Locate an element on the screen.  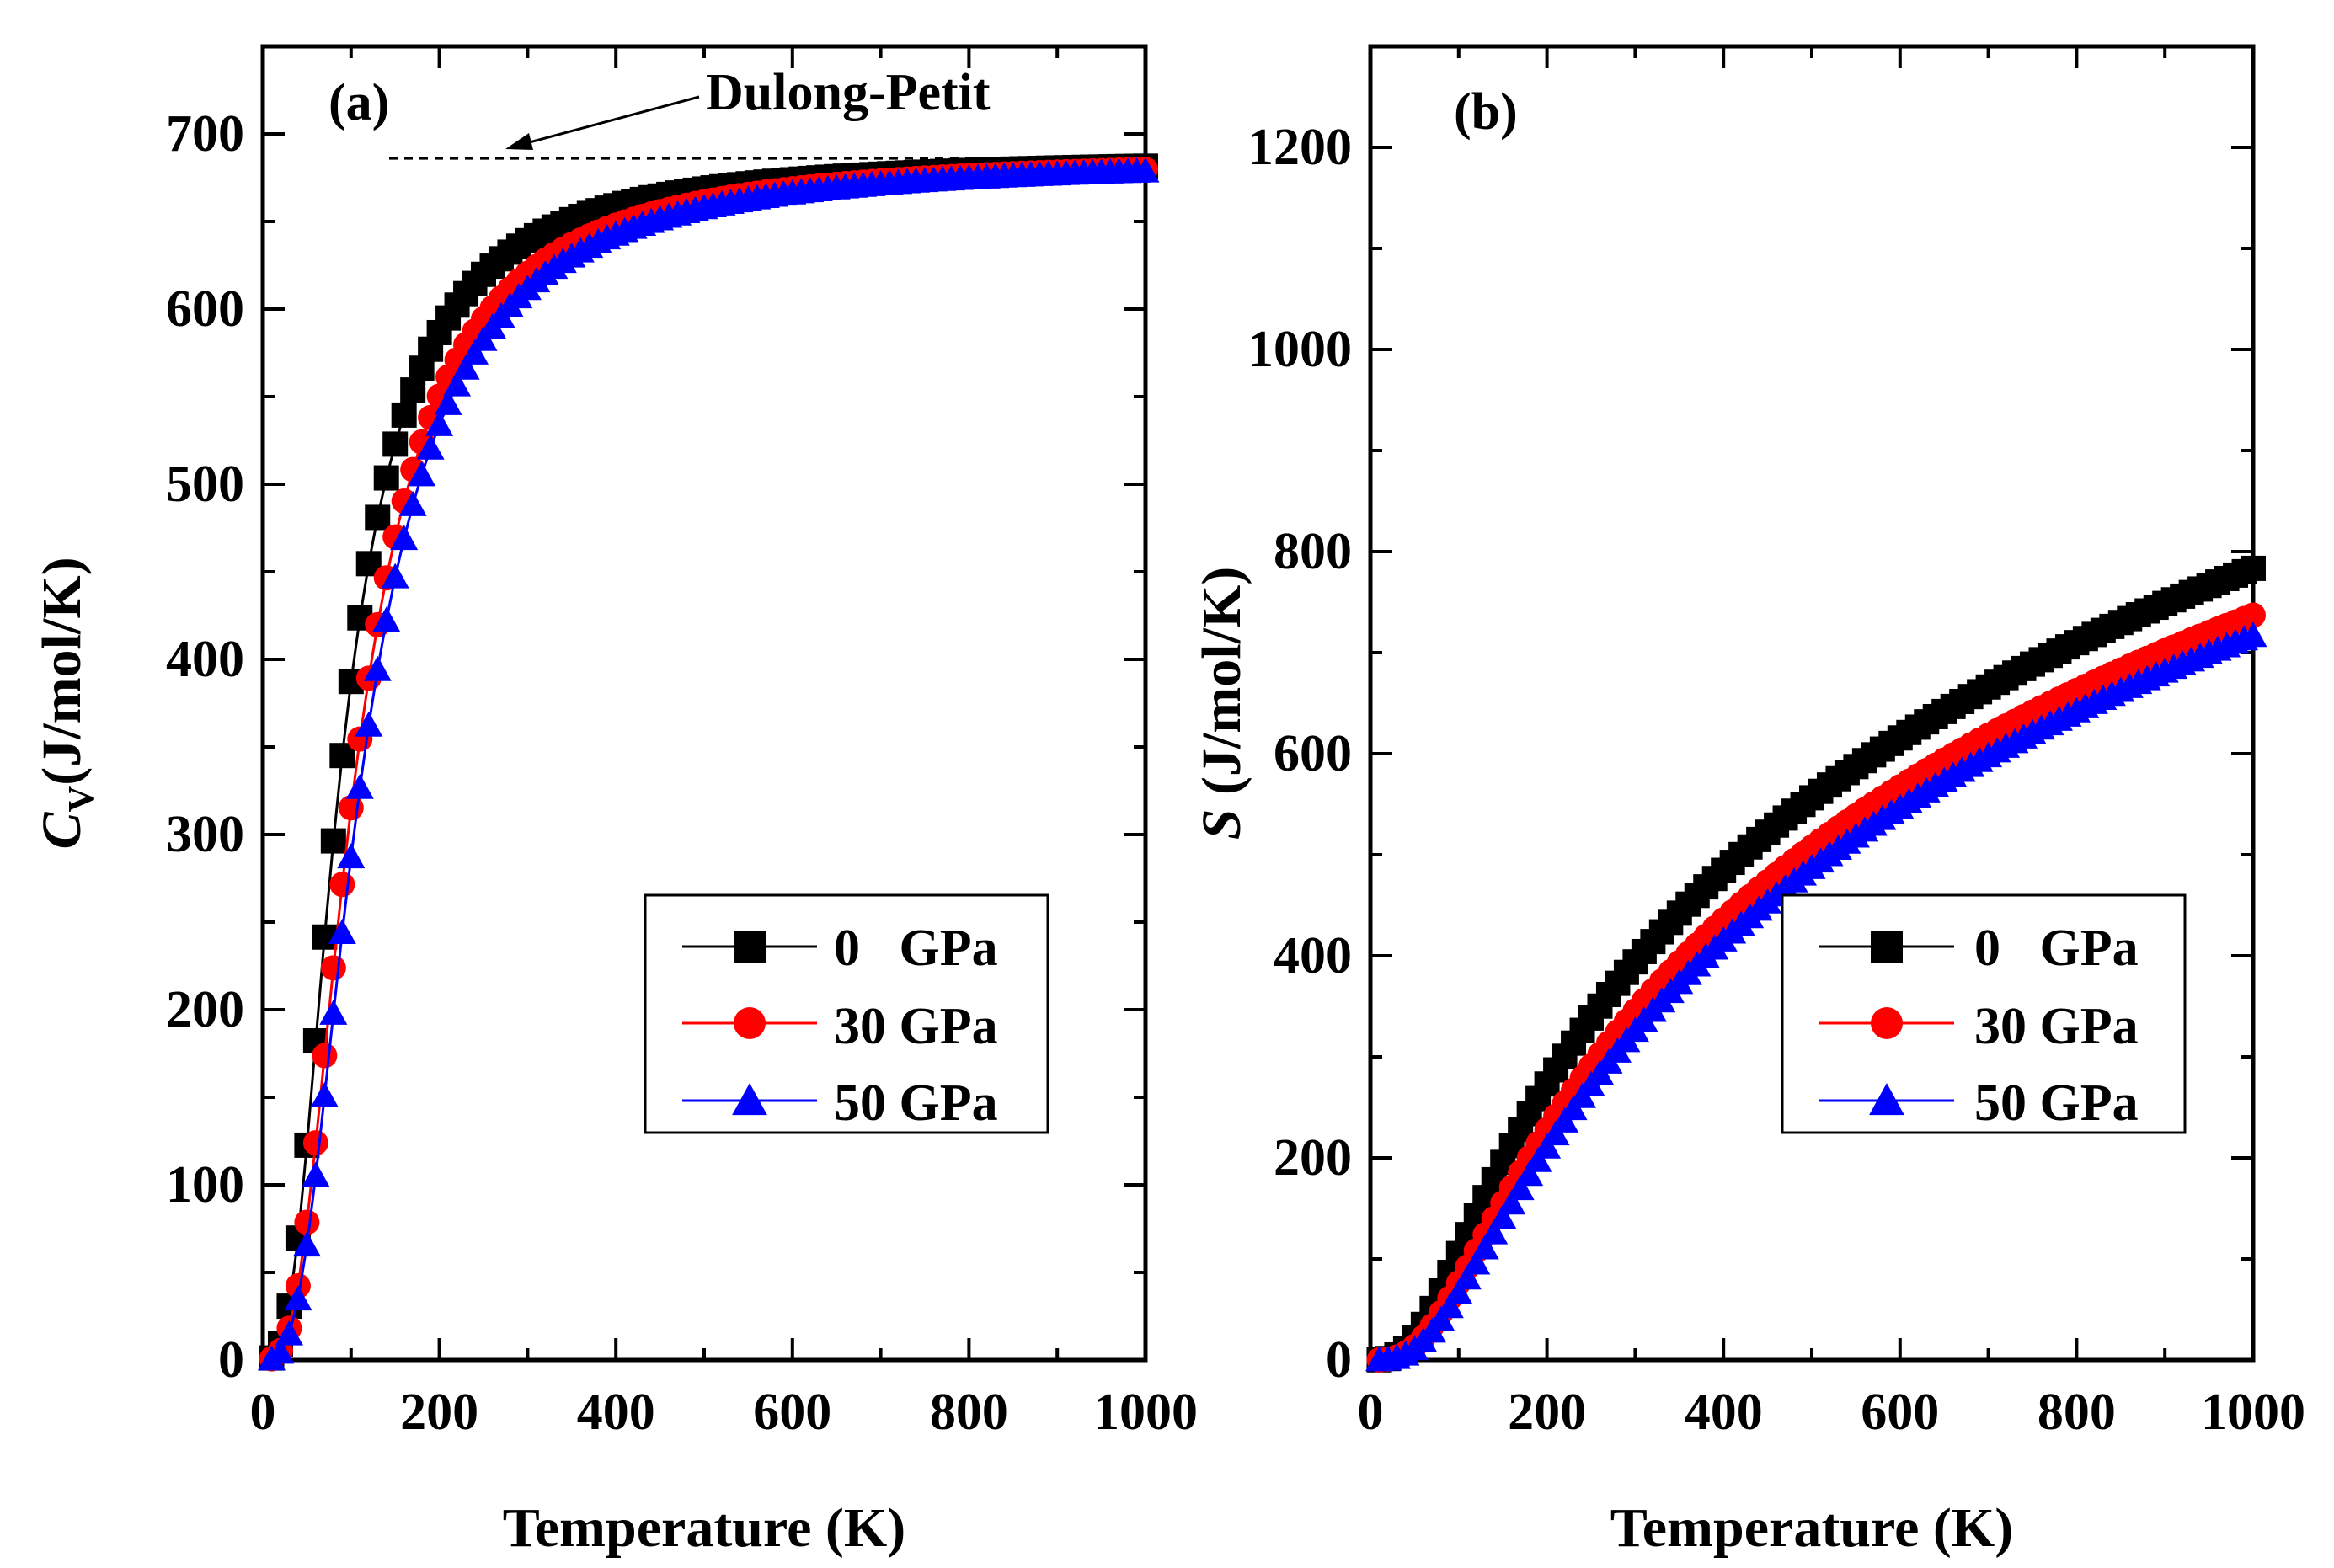
panel-a-y-title-sub: V is located at coordinates (81, 799).